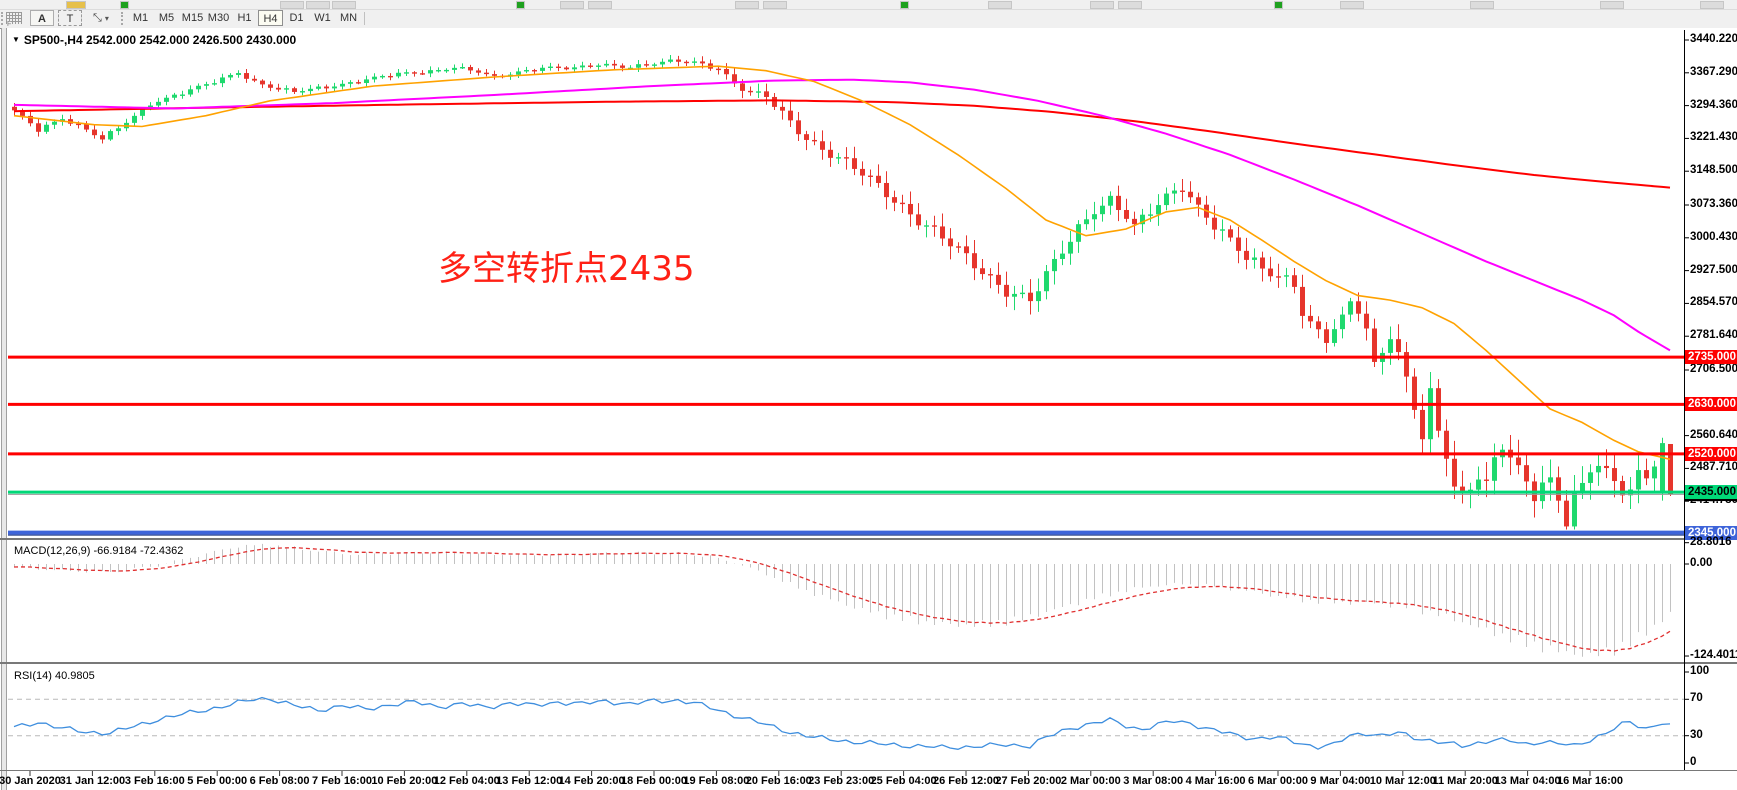 This screenshot has height=790, width=1737. Describe the element at coordinates (97, 18) in the screenshot. I see `arrows-icon: ⤡` at that location.